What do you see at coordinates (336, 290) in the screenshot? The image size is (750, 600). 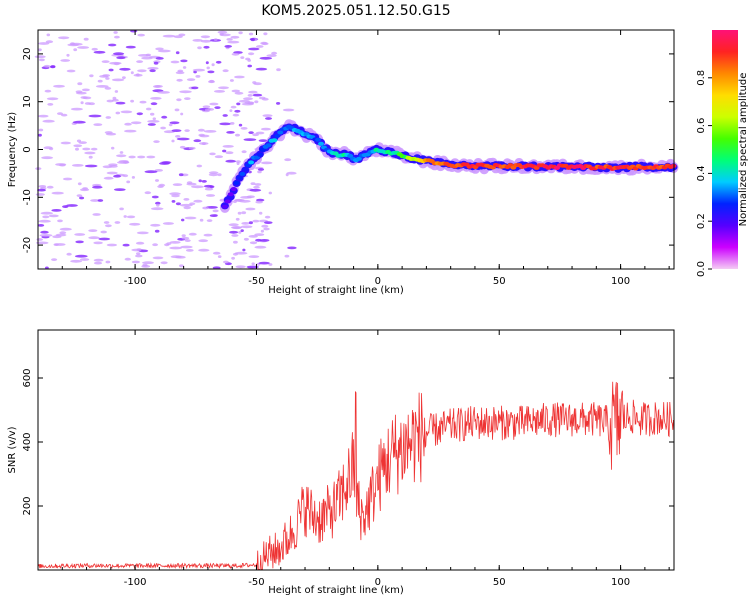 I see `spectrogram-x-label: Height of straight line (km)` at bounding box center [336, 290].